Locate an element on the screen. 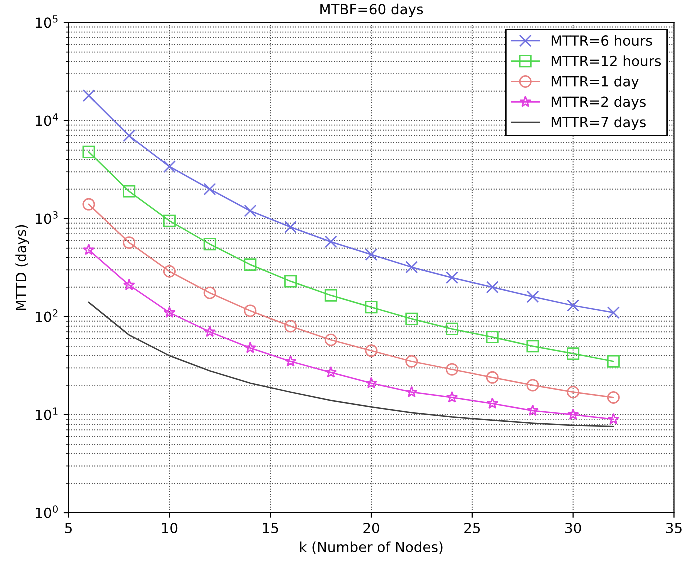 The width and height of the screenshot is (688, 570). y-tick-label: 10$^{1}$ is located at coordinates (47, 414).